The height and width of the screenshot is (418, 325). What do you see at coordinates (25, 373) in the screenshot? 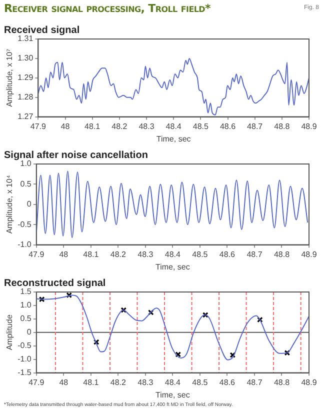
I see `y-tick-label: -1.5` at bounding box center [25, 373].